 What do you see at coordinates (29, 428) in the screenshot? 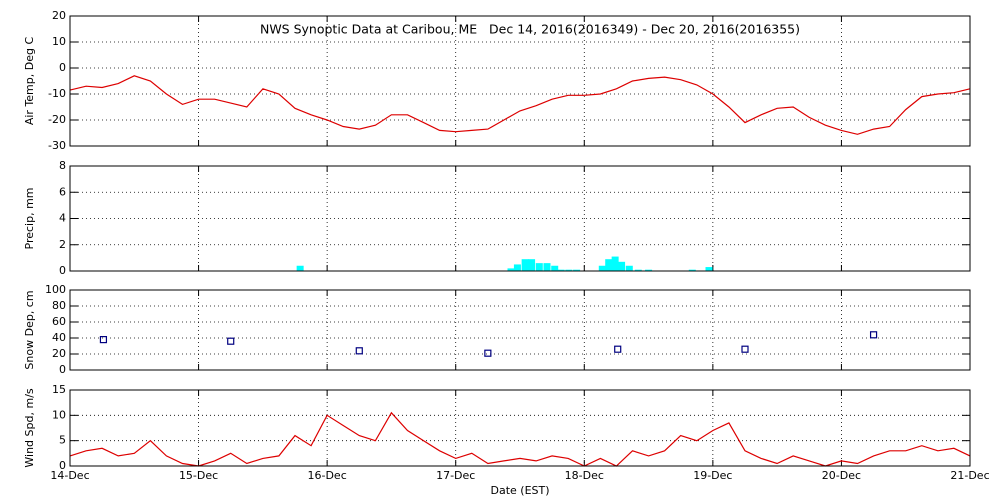
I see `y-axis-label: Wind Spd, m/s` at bounding box center [29, 428].